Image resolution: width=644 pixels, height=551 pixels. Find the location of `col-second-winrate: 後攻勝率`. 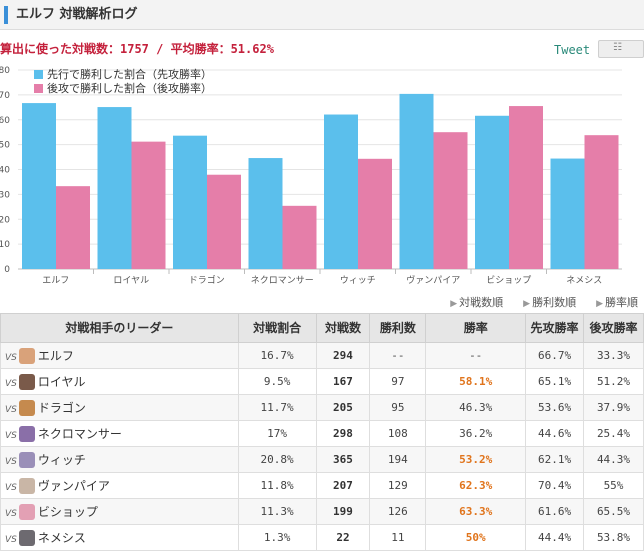

col-second-winrate: 後攻勝率 is located at coordinates (613, 328).